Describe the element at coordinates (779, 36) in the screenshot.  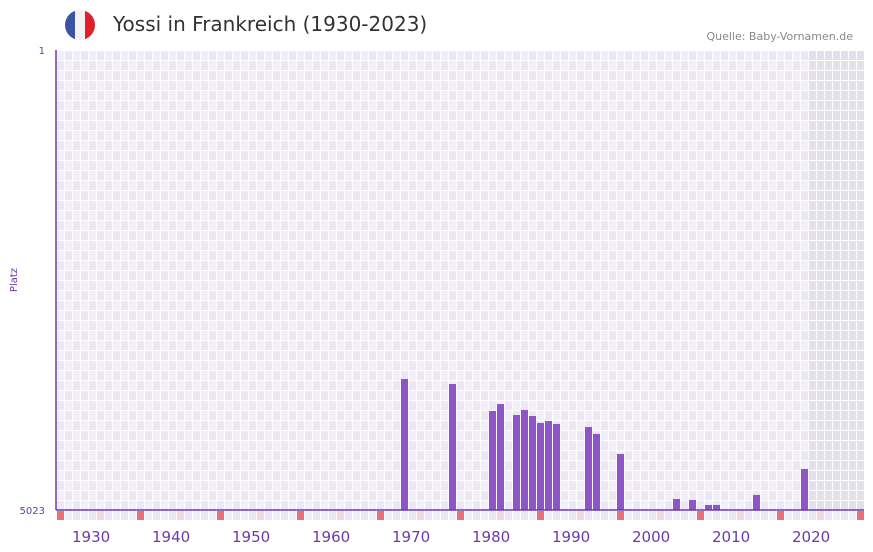
I see `source-link: Quelle: Baby-Vornamen.de` at that location.